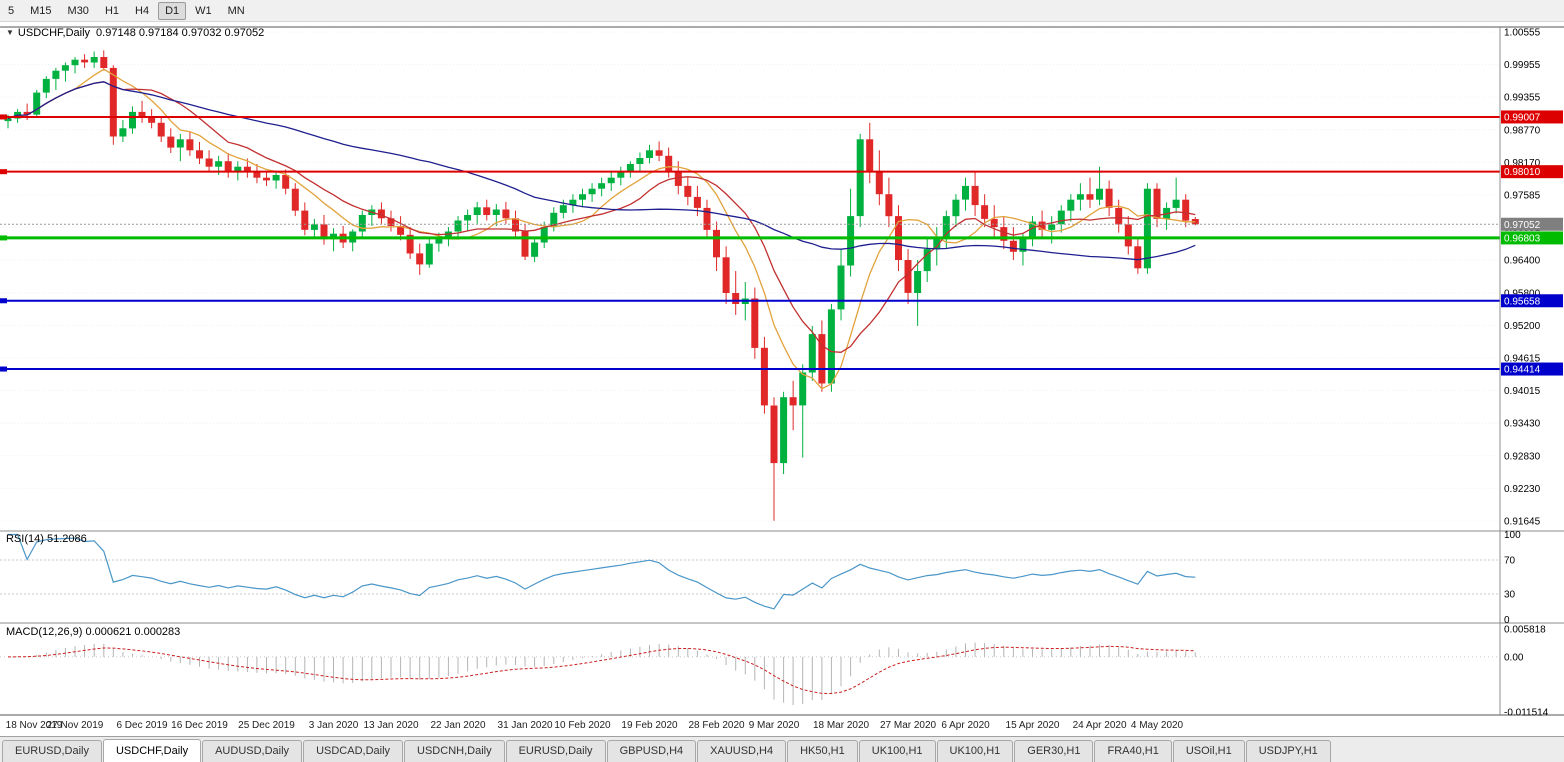 Image resolution: width=1564 pixels, height=762 pixels. What do you see at coordinates (1507, 620) in the screenshot?
I see `svg-text: 0` at bounding box center [1507, 620].